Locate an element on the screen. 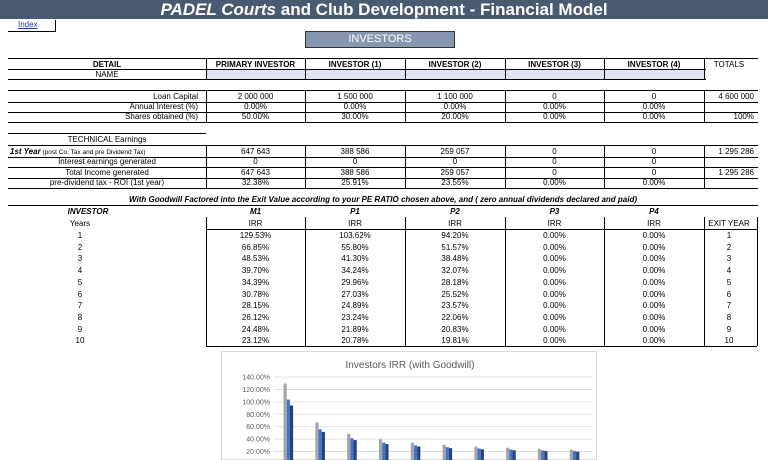  year-label: 5 is located at coordinates (80, 282).